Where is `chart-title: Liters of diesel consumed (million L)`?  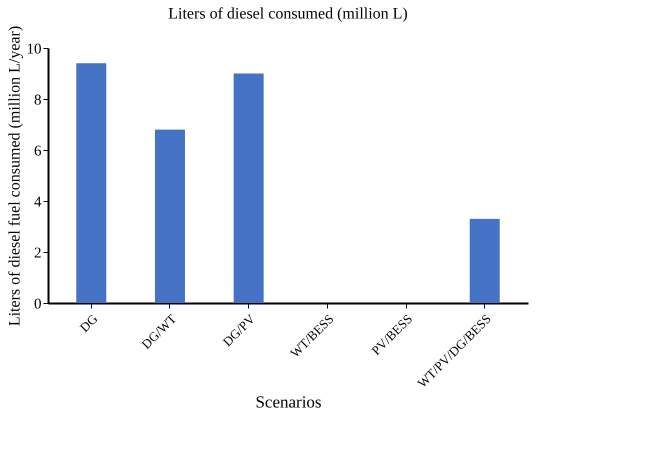
chart-title: Liters of diesel consumed (million L) is located at coordinates (288, 13).